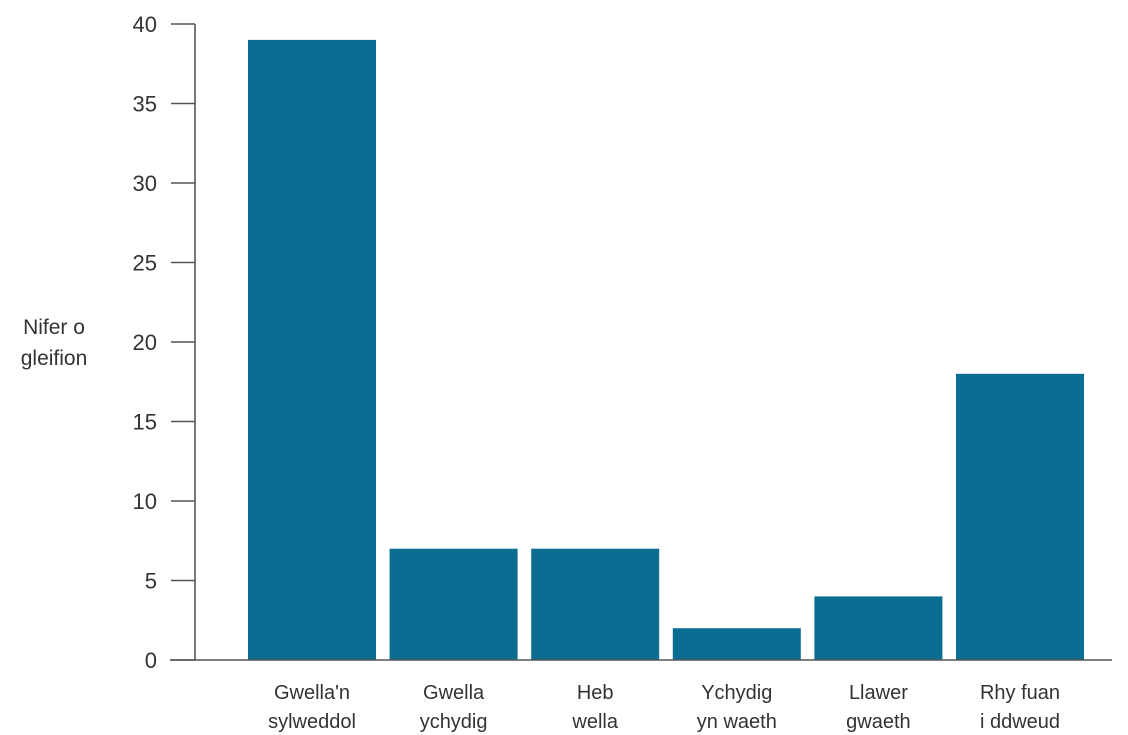 The height and width of the screenshot is (735, 1128). I want to click on category-label: Rhy fuan, so click(1020, 693).